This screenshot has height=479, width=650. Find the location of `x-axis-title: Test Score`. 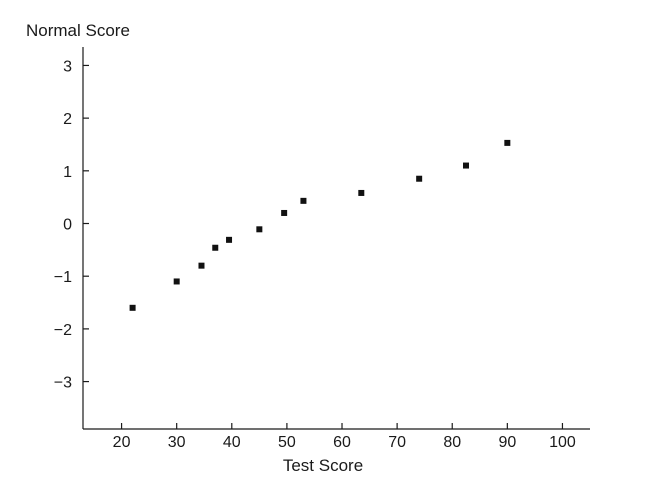

x-axis-title: Test Score is located at coordinates (323, 465).